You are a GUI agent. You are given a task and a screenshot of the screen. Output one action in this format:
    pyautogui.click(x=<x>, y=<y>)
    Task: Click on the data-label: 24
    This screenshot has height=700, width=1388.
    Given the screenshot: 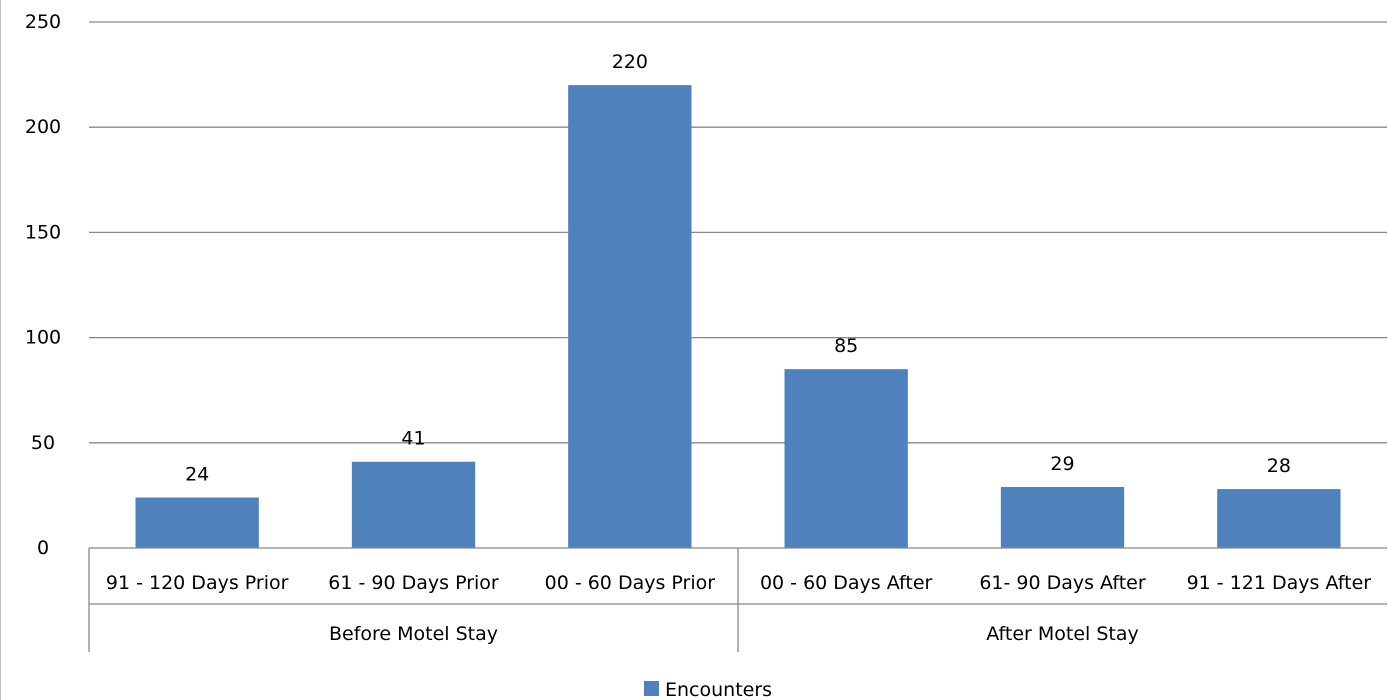 What is the action you would take?
    pyautogui.click(x=197, y=475)
    